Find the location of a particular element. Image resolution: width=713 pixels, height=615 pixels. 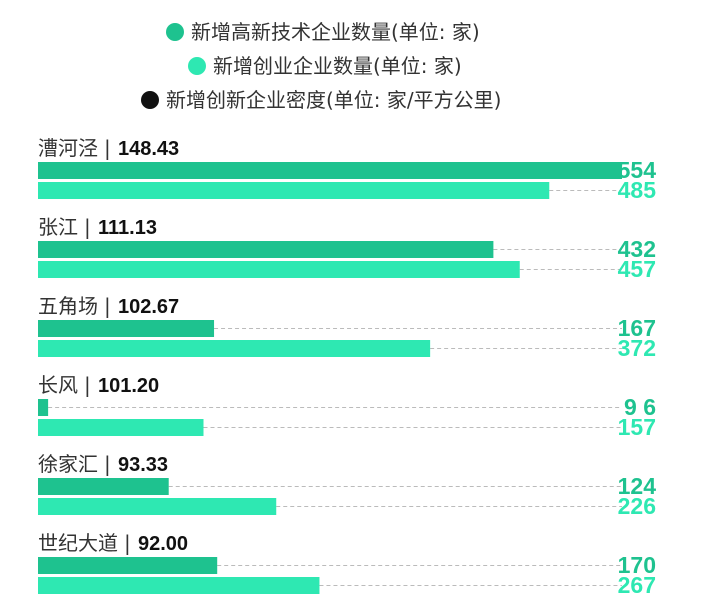

category-label: 长风 is located at coordinates (58, 385).